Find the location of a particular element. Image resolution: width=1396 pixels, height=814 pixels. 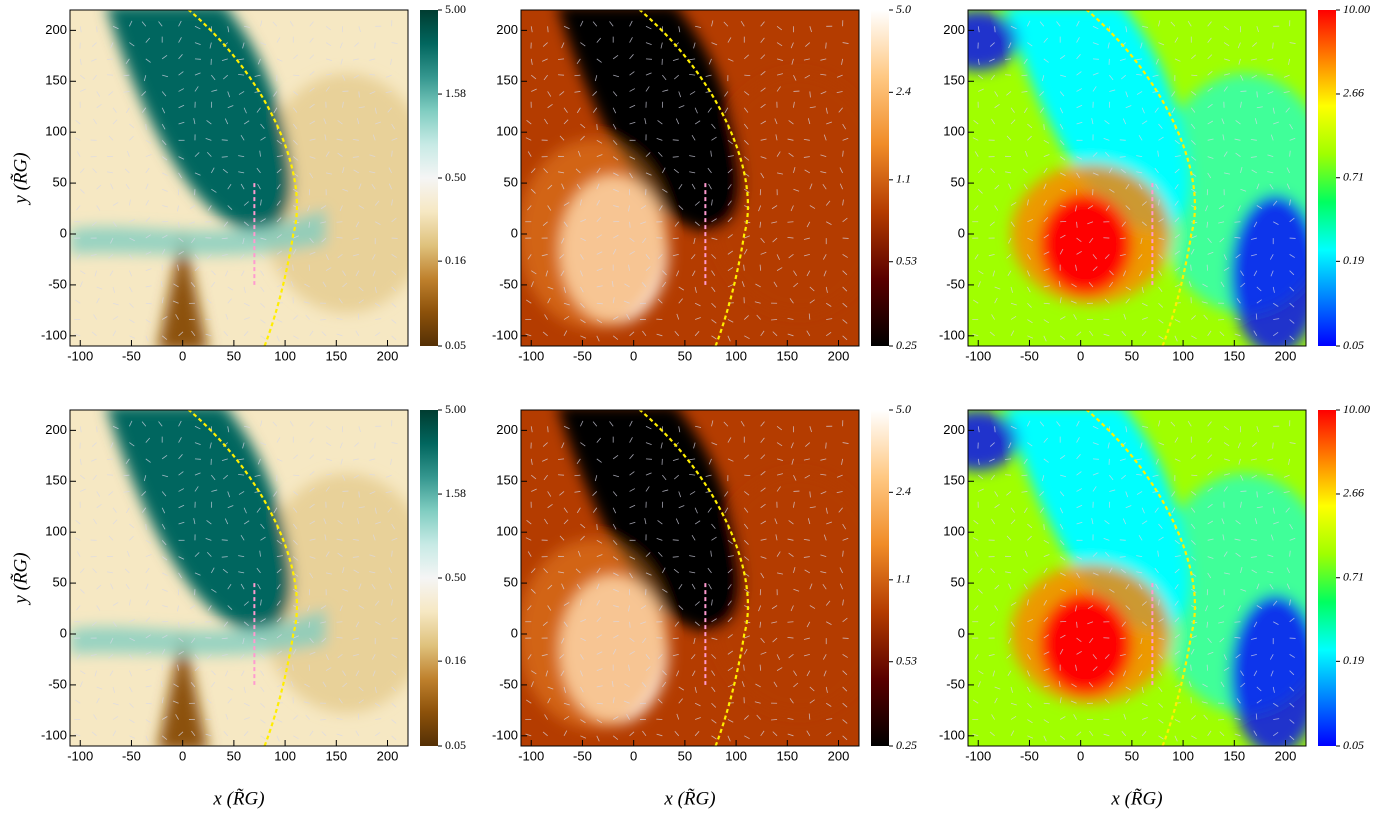

plume is located at coordinates (1097, 120).